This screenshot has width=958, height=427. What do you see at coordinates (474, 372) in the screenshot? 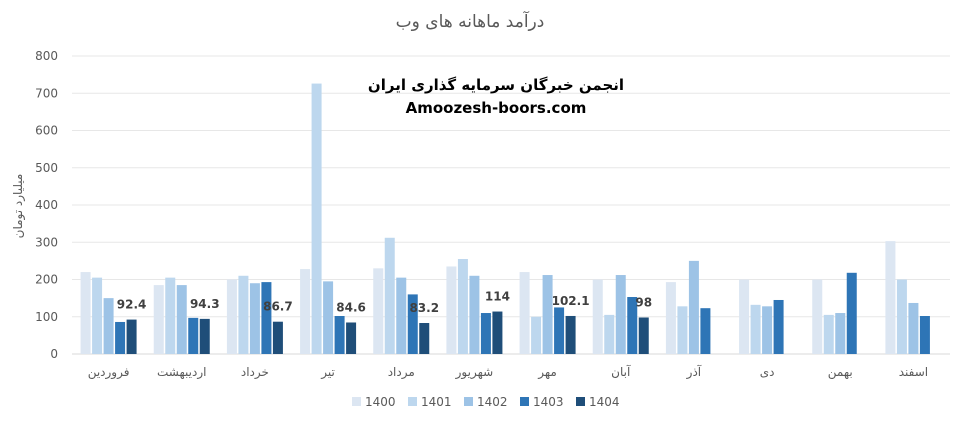
I see `x-tick-label: شهریور` at bounding box center [474, 372].